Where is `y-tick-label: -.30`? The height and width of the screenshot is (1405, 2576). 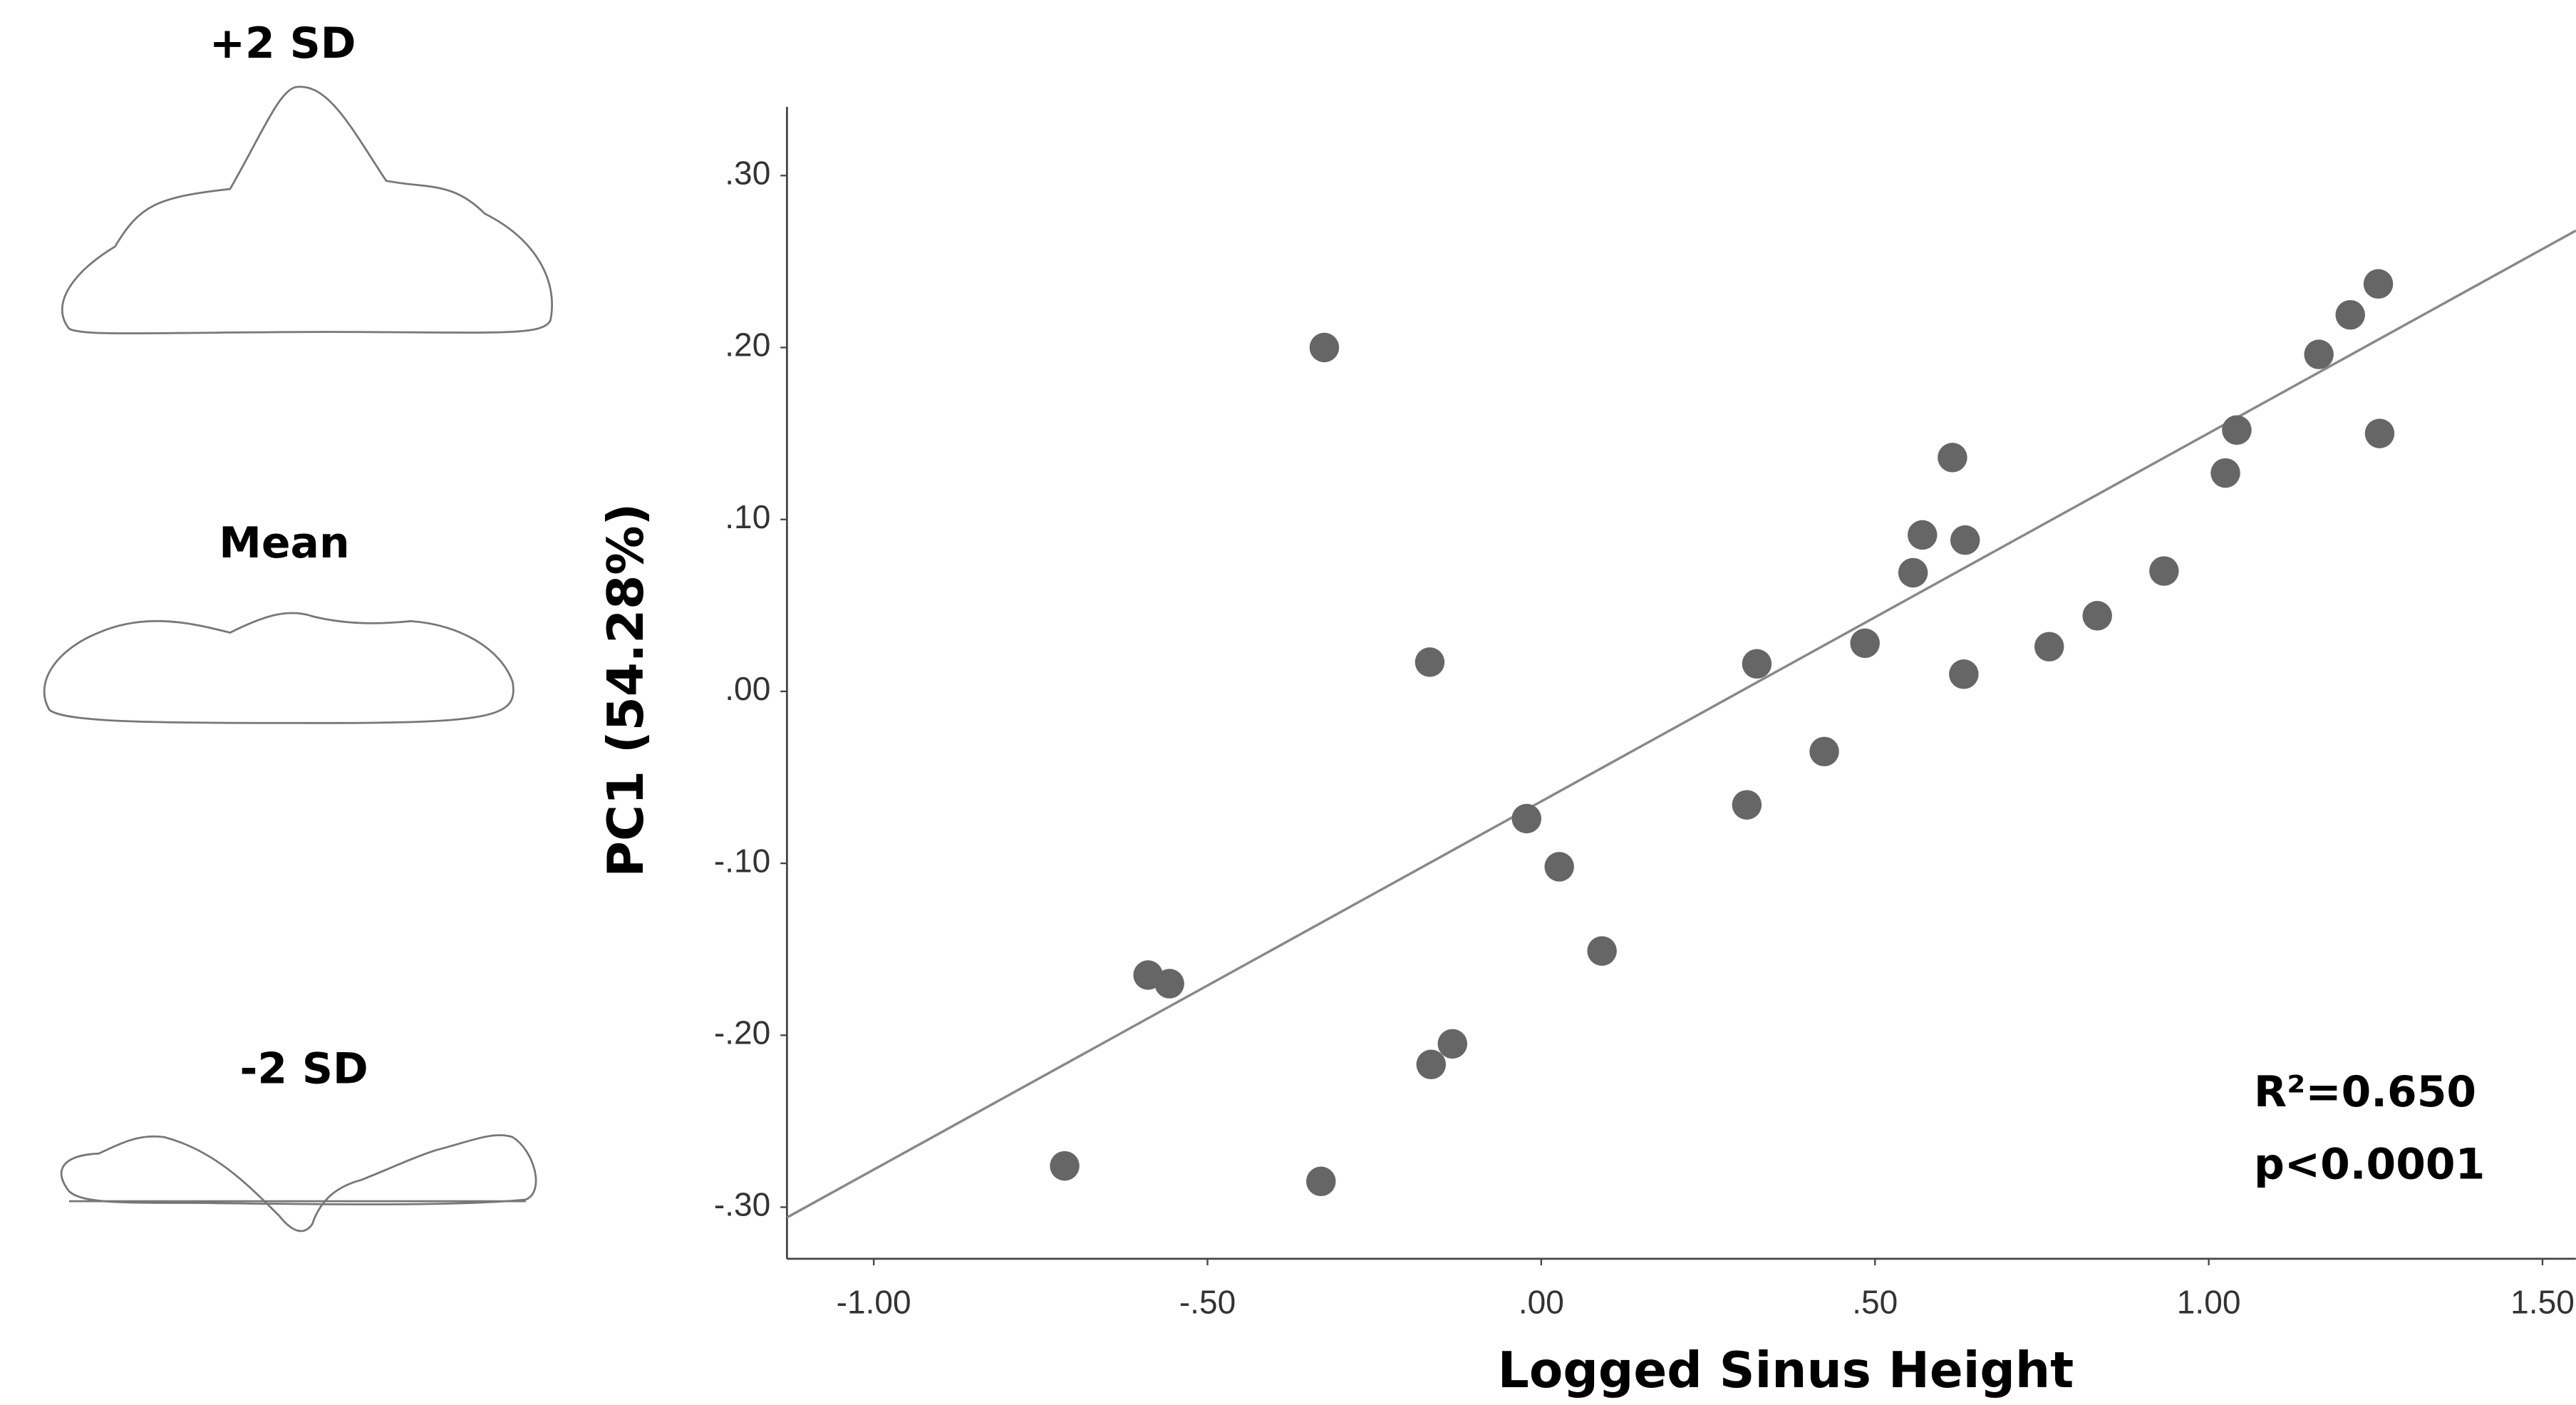
y-tick-label: -.30 is located at coordinates (742, 1204).